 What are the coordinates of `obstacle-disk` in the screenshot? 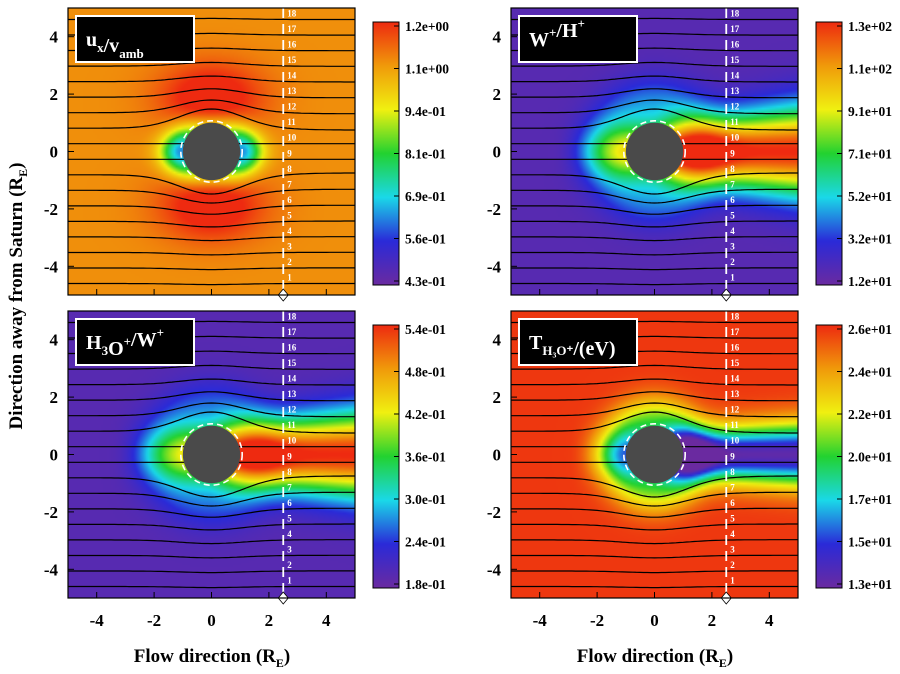 It's located at (211, 454).